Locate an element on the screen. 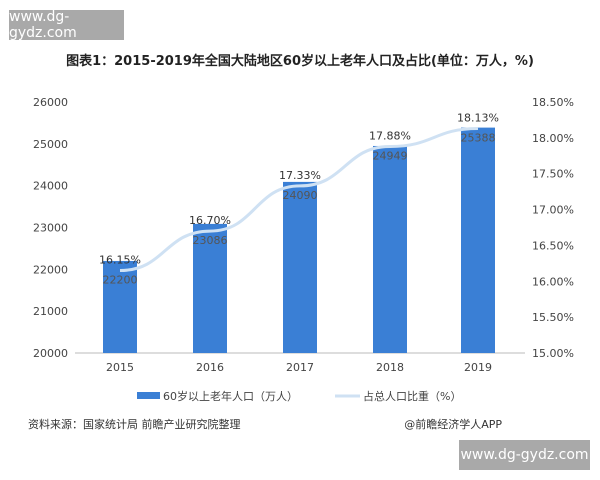  right-tick-label: 16.00% is located at coordinates (553, 281).